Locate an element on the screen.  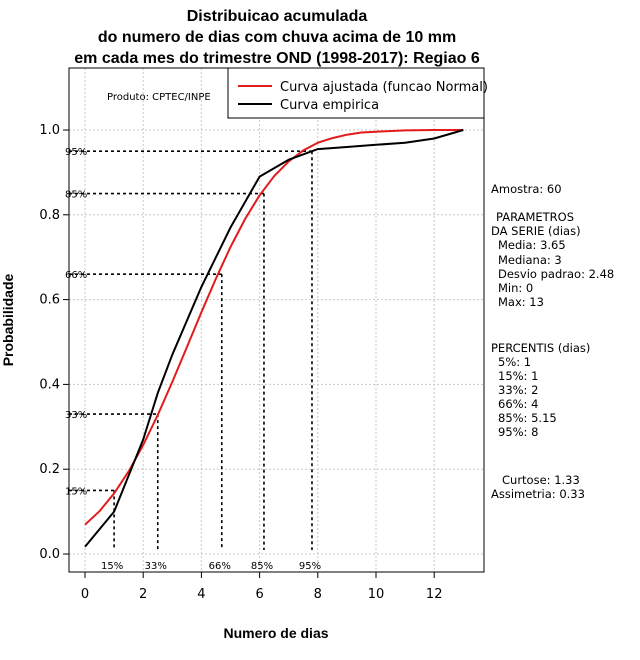
legend-label-empirical: Curva empirica is located at coordinates (329, 105).